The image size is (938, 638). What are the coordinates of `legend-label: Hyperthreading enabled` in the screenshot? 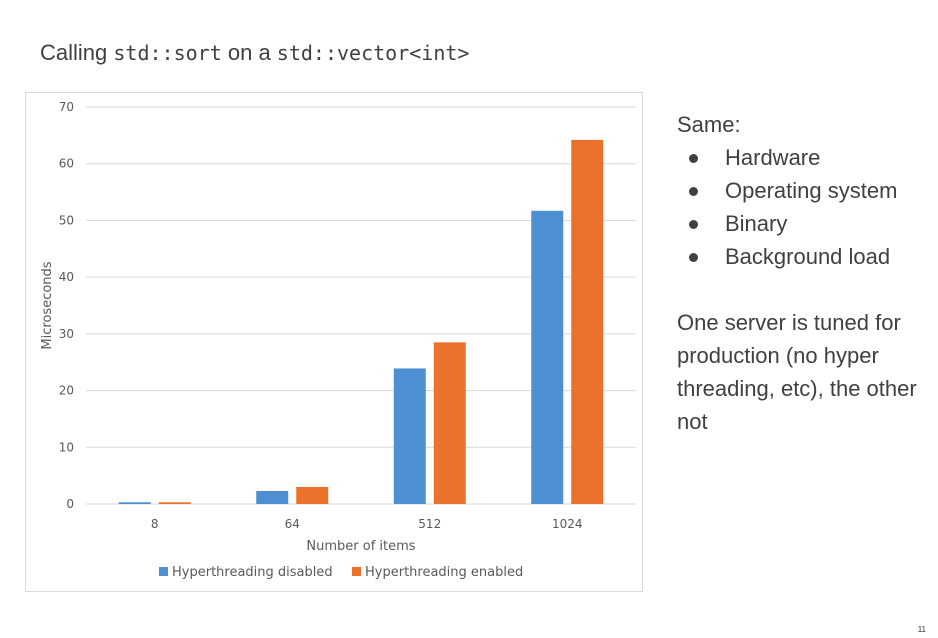 It's located at (444, 572).